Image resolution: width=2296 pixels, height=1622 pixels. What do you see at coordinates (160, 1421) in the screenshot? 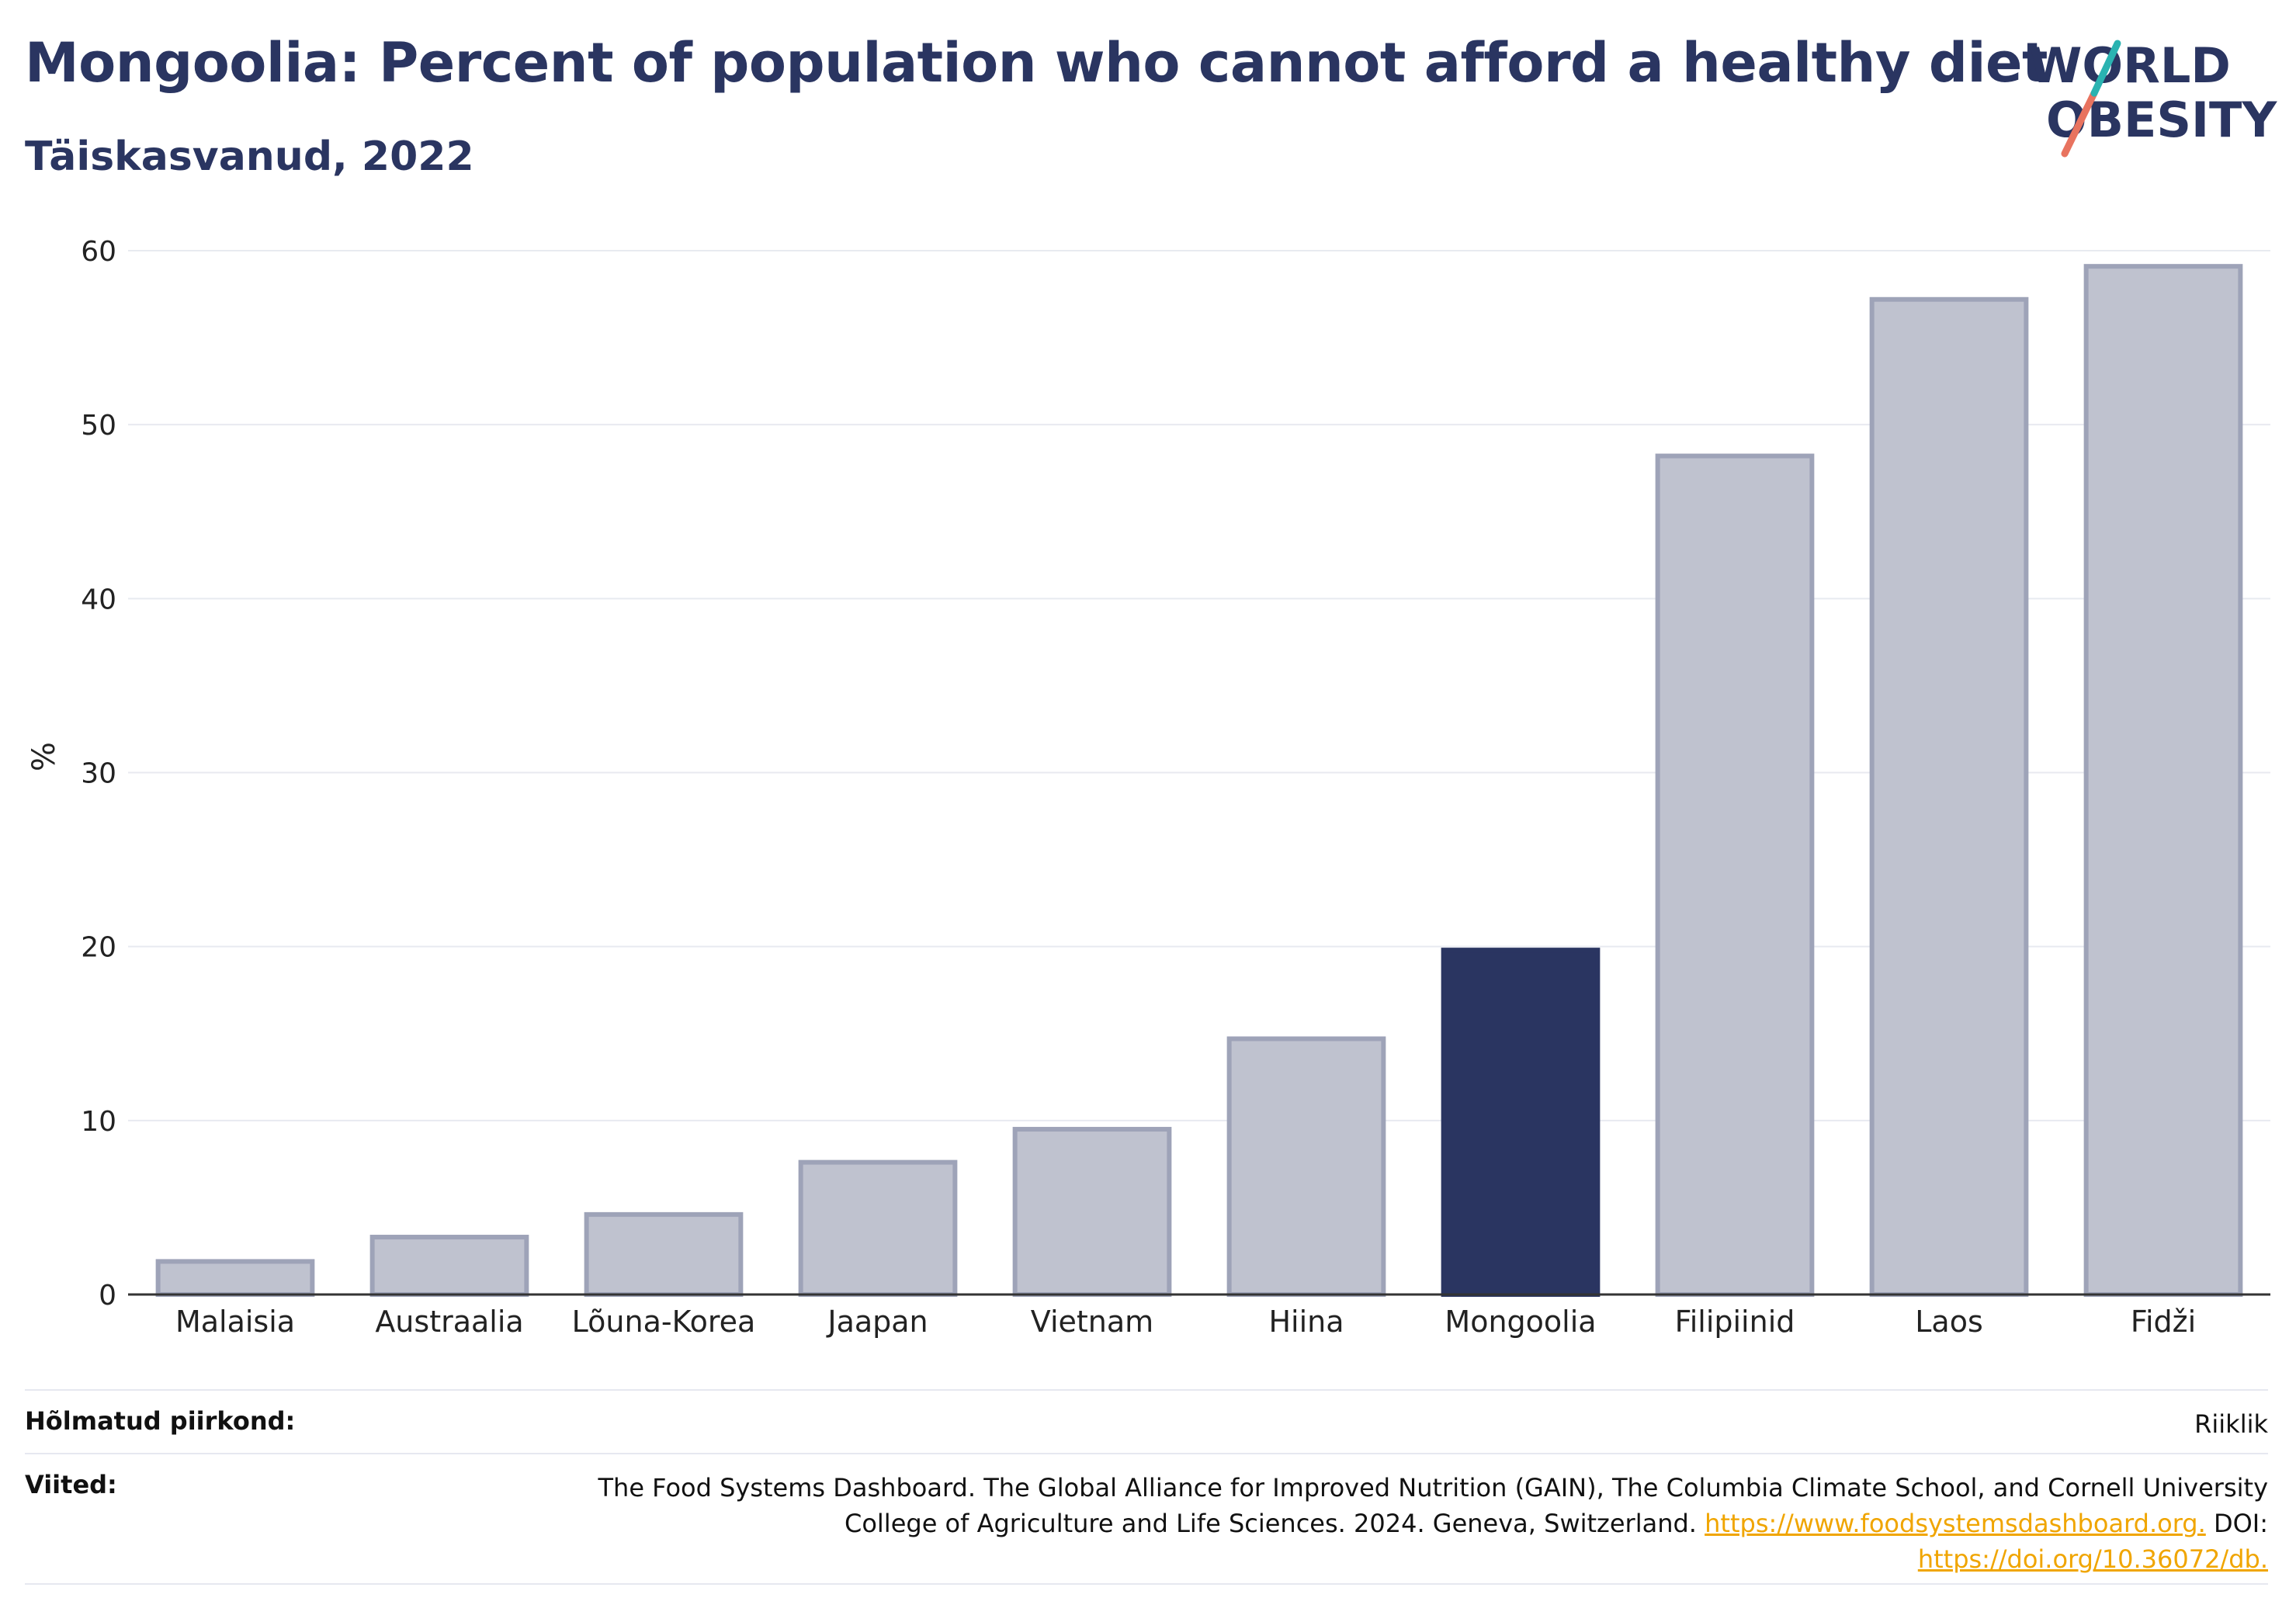
I see `coverage-label: Hõlmatud piirkond:` at bounding box center [160, 1421].